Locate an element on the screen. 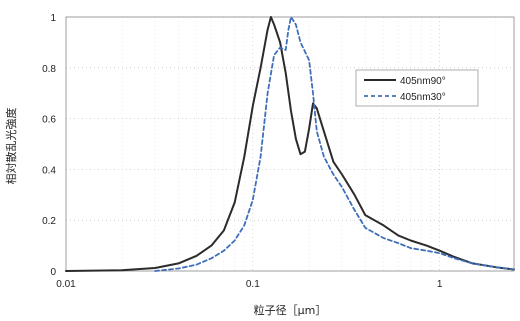 The height and width of the screenshot is (321, 520). legend-box is located at coordinates (417, 88).